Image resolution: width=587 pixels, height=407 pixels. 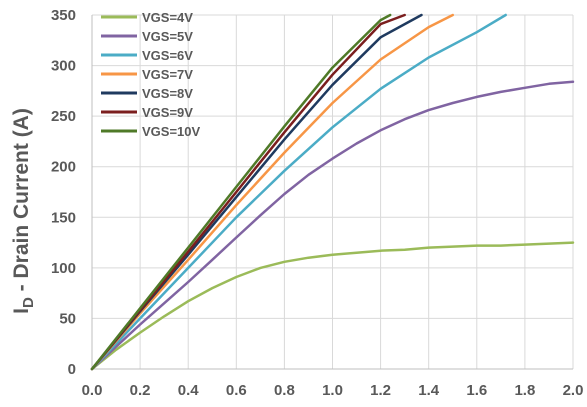 What do you see at coordinates (167, 112) in the screenshot?
I see `legend-label: VGS=9V` at bounding box center [167, 112].